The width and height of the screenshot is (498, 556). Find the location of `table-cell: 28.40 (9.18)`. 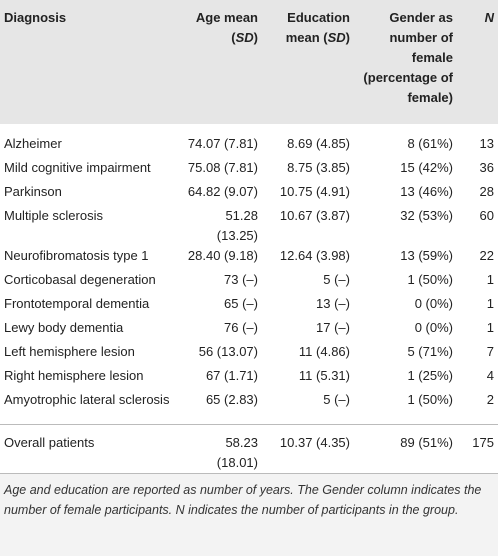

table-cell: 28.40 (9.18) is located at coordinates (222, 255).